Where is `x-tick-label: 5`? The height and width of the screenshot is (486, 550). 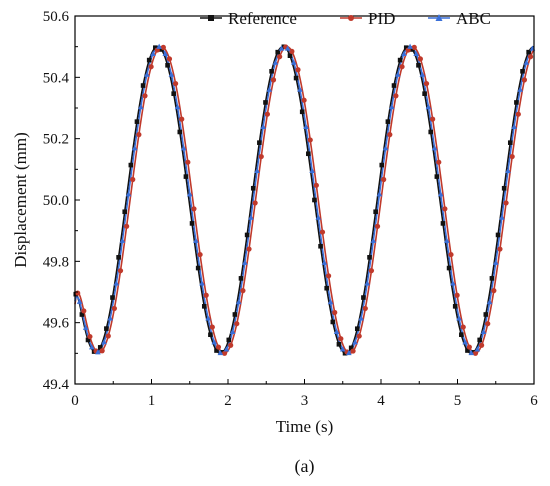 x-tick-label: 5 is located at coordinates (458, 401).